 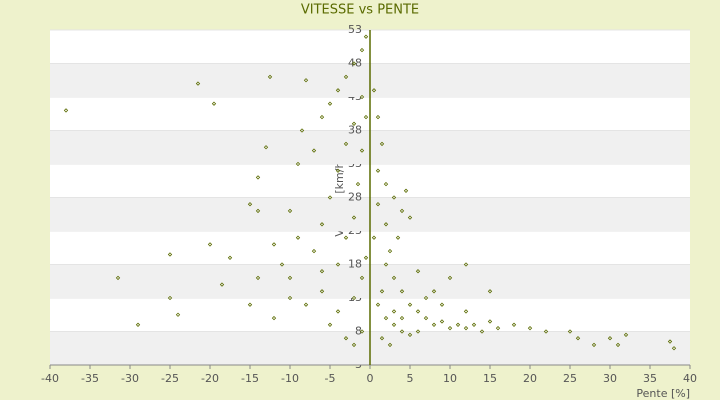 I want to click on y-tick-label: 8, so click(x=358, y=331).